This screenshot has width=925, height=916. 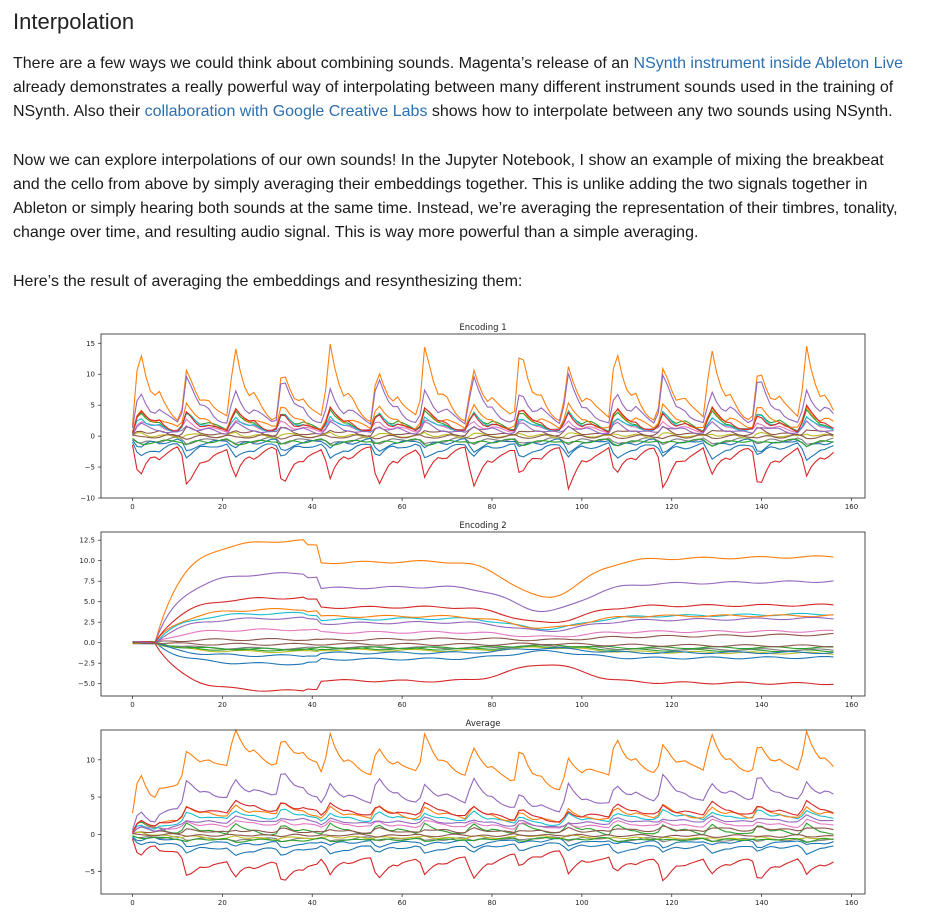 I want to click on y-tick-label: 12.5, so click(x=87, y=541).